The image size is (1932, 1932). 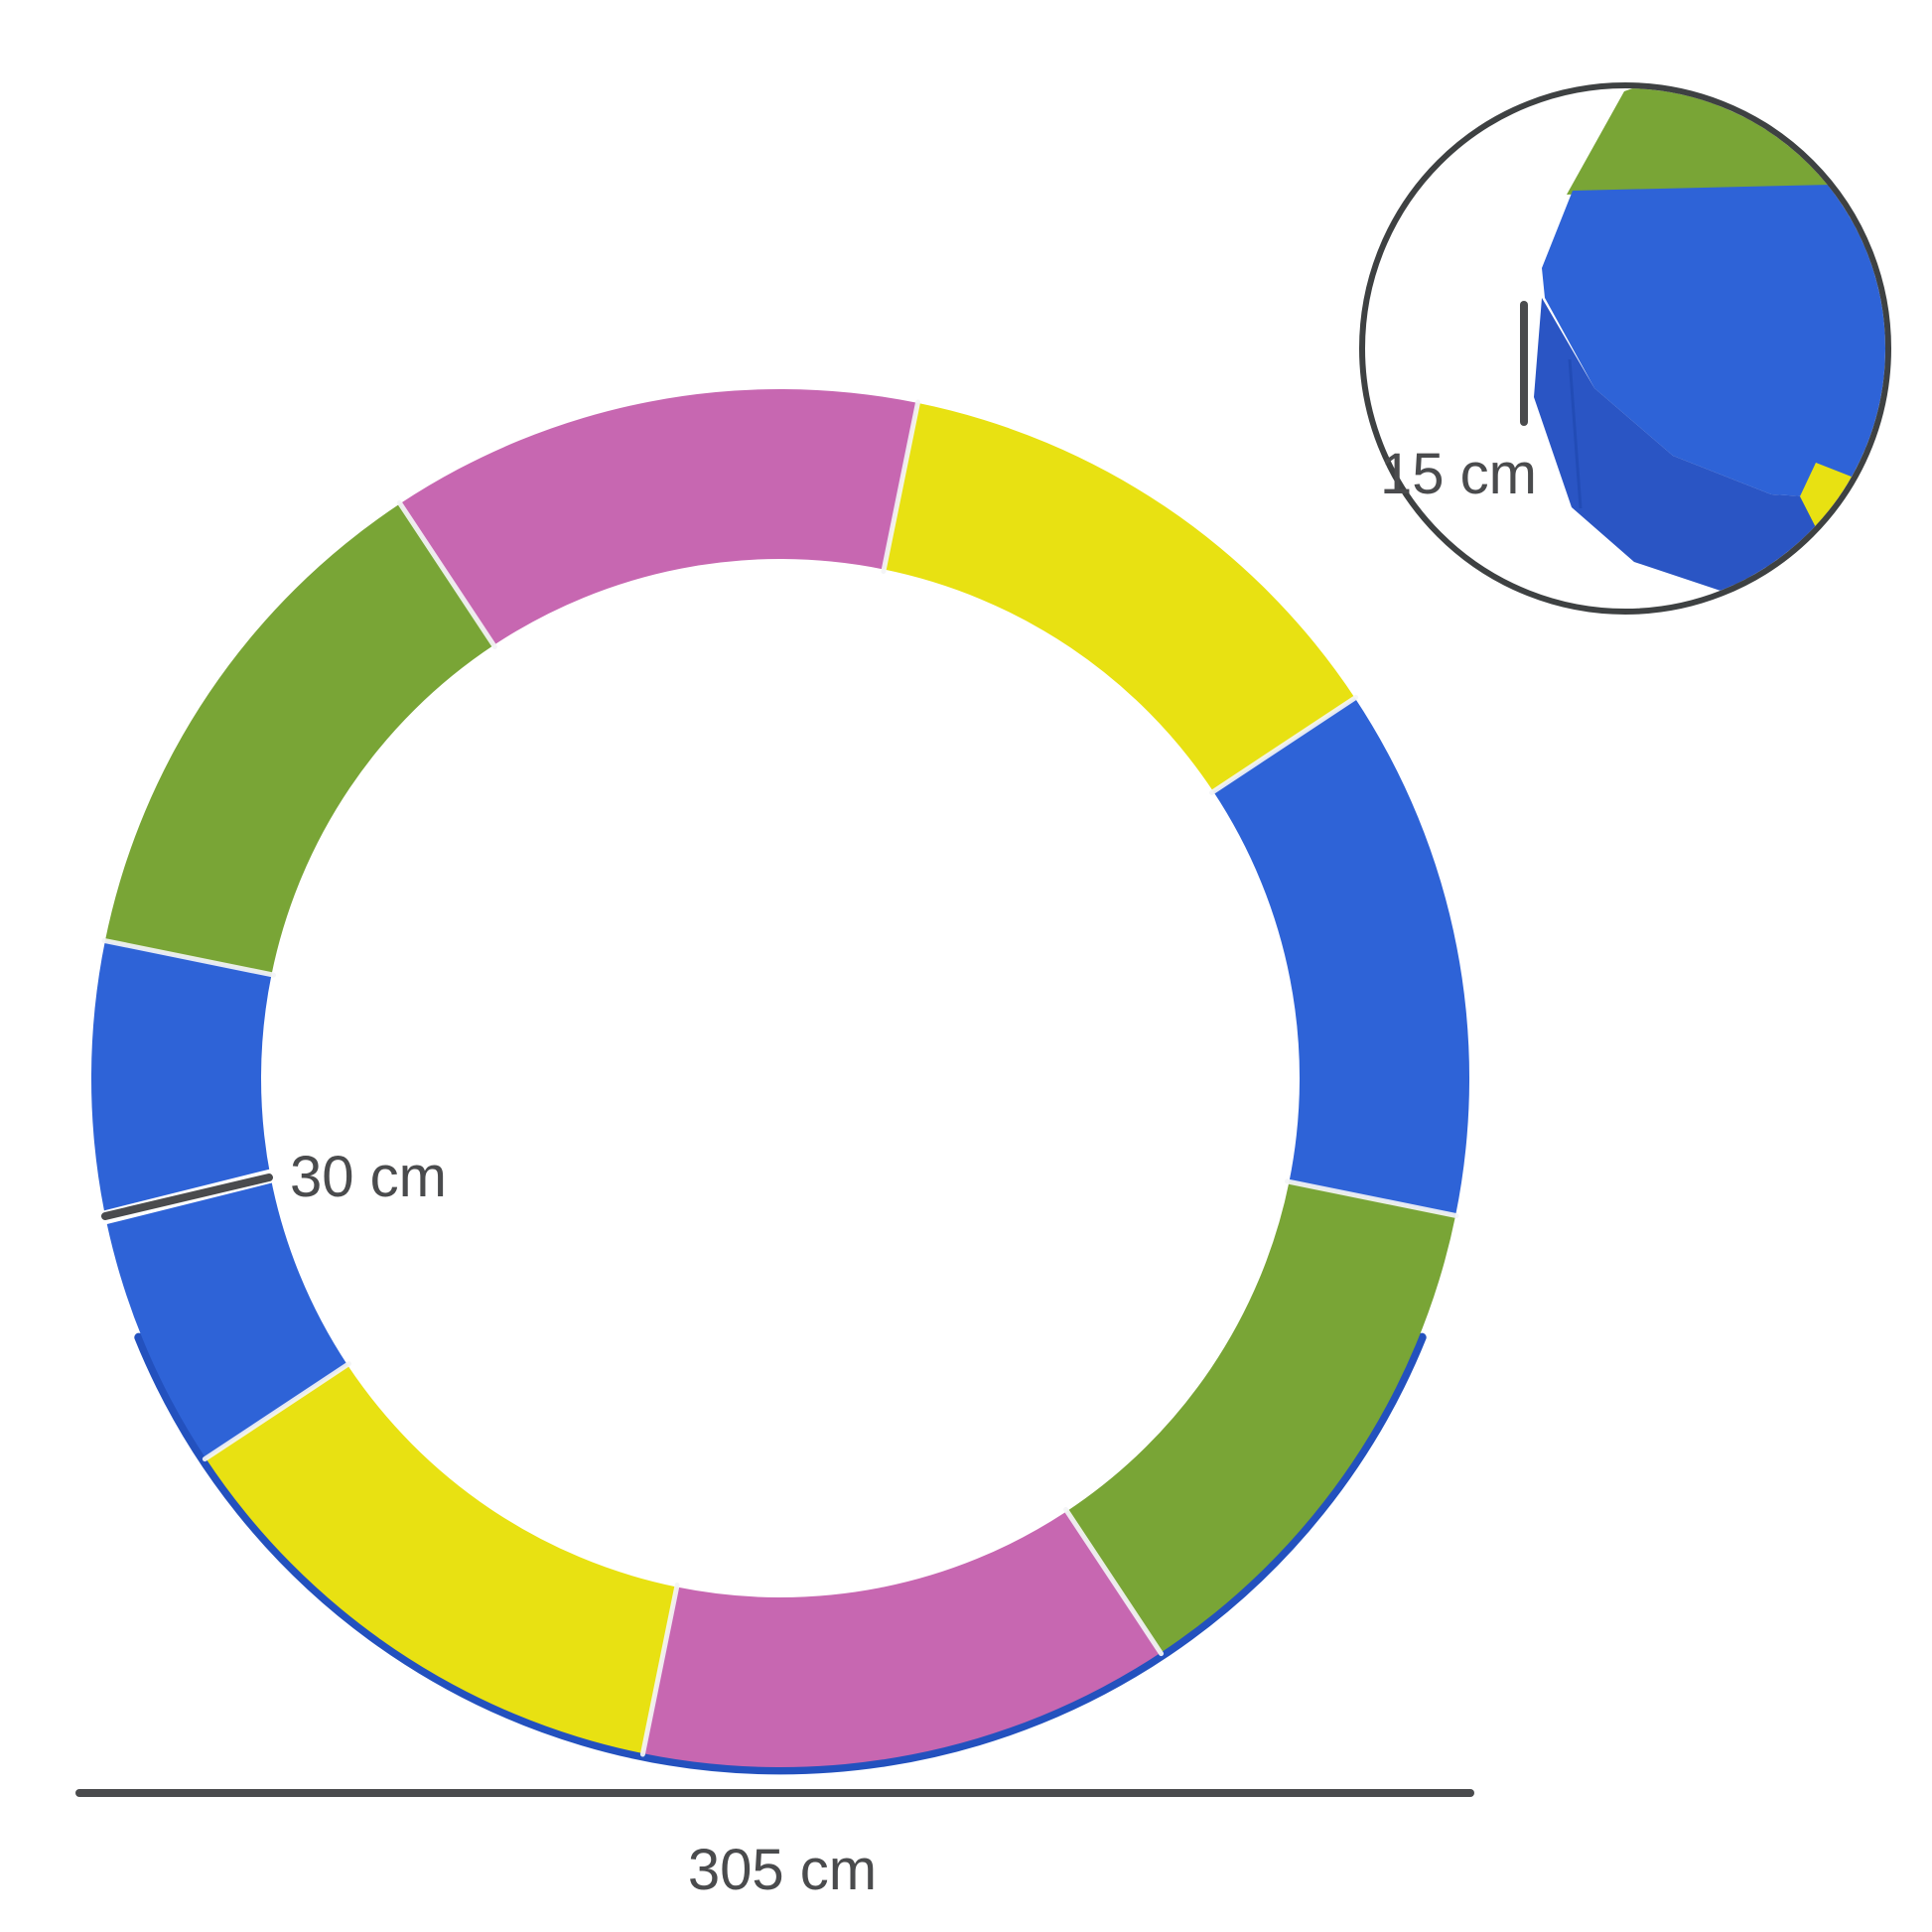 I want to click on pad-thickness-label: 15 cm, so click(x=1459, y=474).